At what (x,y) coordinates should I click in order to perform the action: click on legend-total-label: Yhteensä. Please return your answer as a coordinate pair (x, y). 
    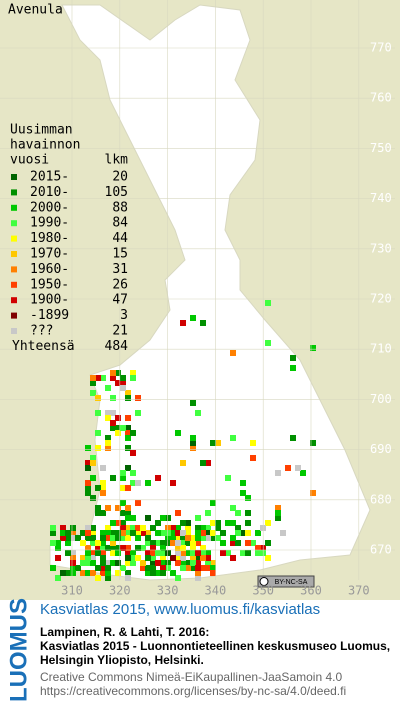
    Looking at the image, I should click on (43, 346).